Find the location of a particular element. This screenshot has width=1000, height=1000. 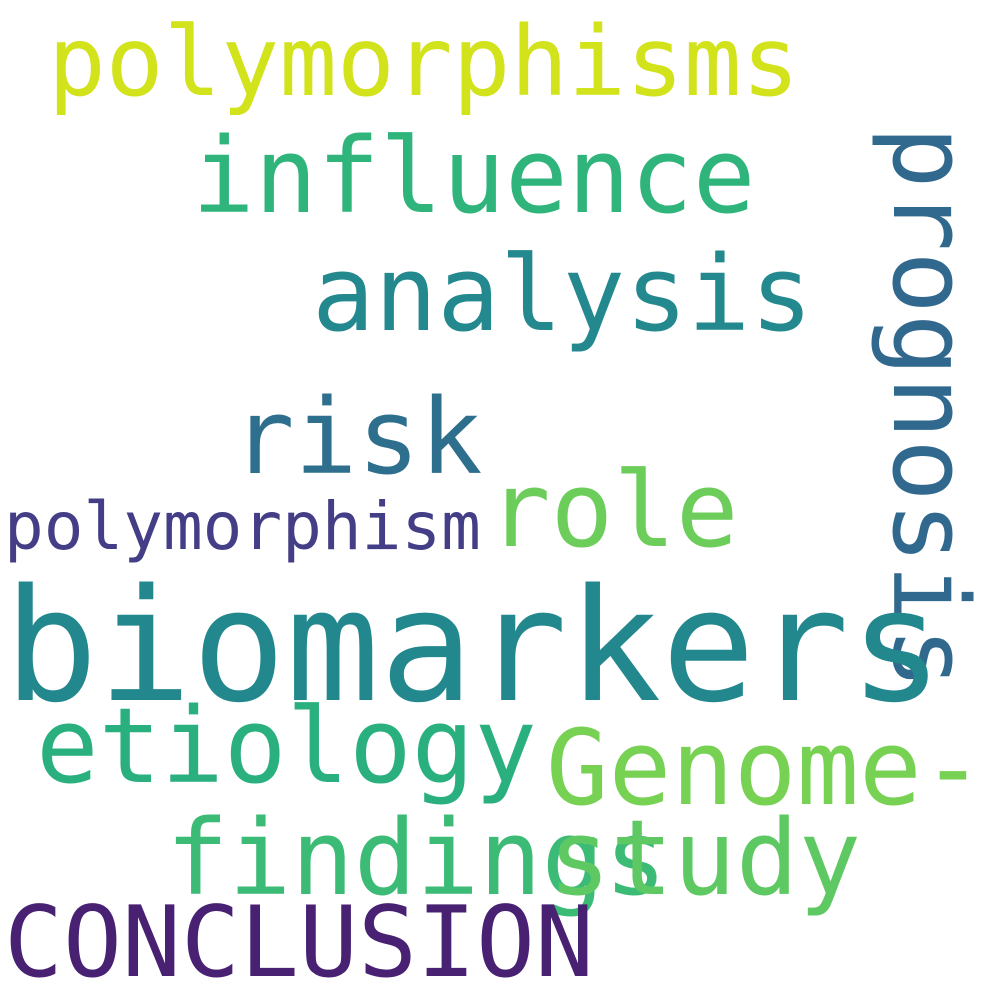

word-etiology: etiology is located at coordinates (286, 746).